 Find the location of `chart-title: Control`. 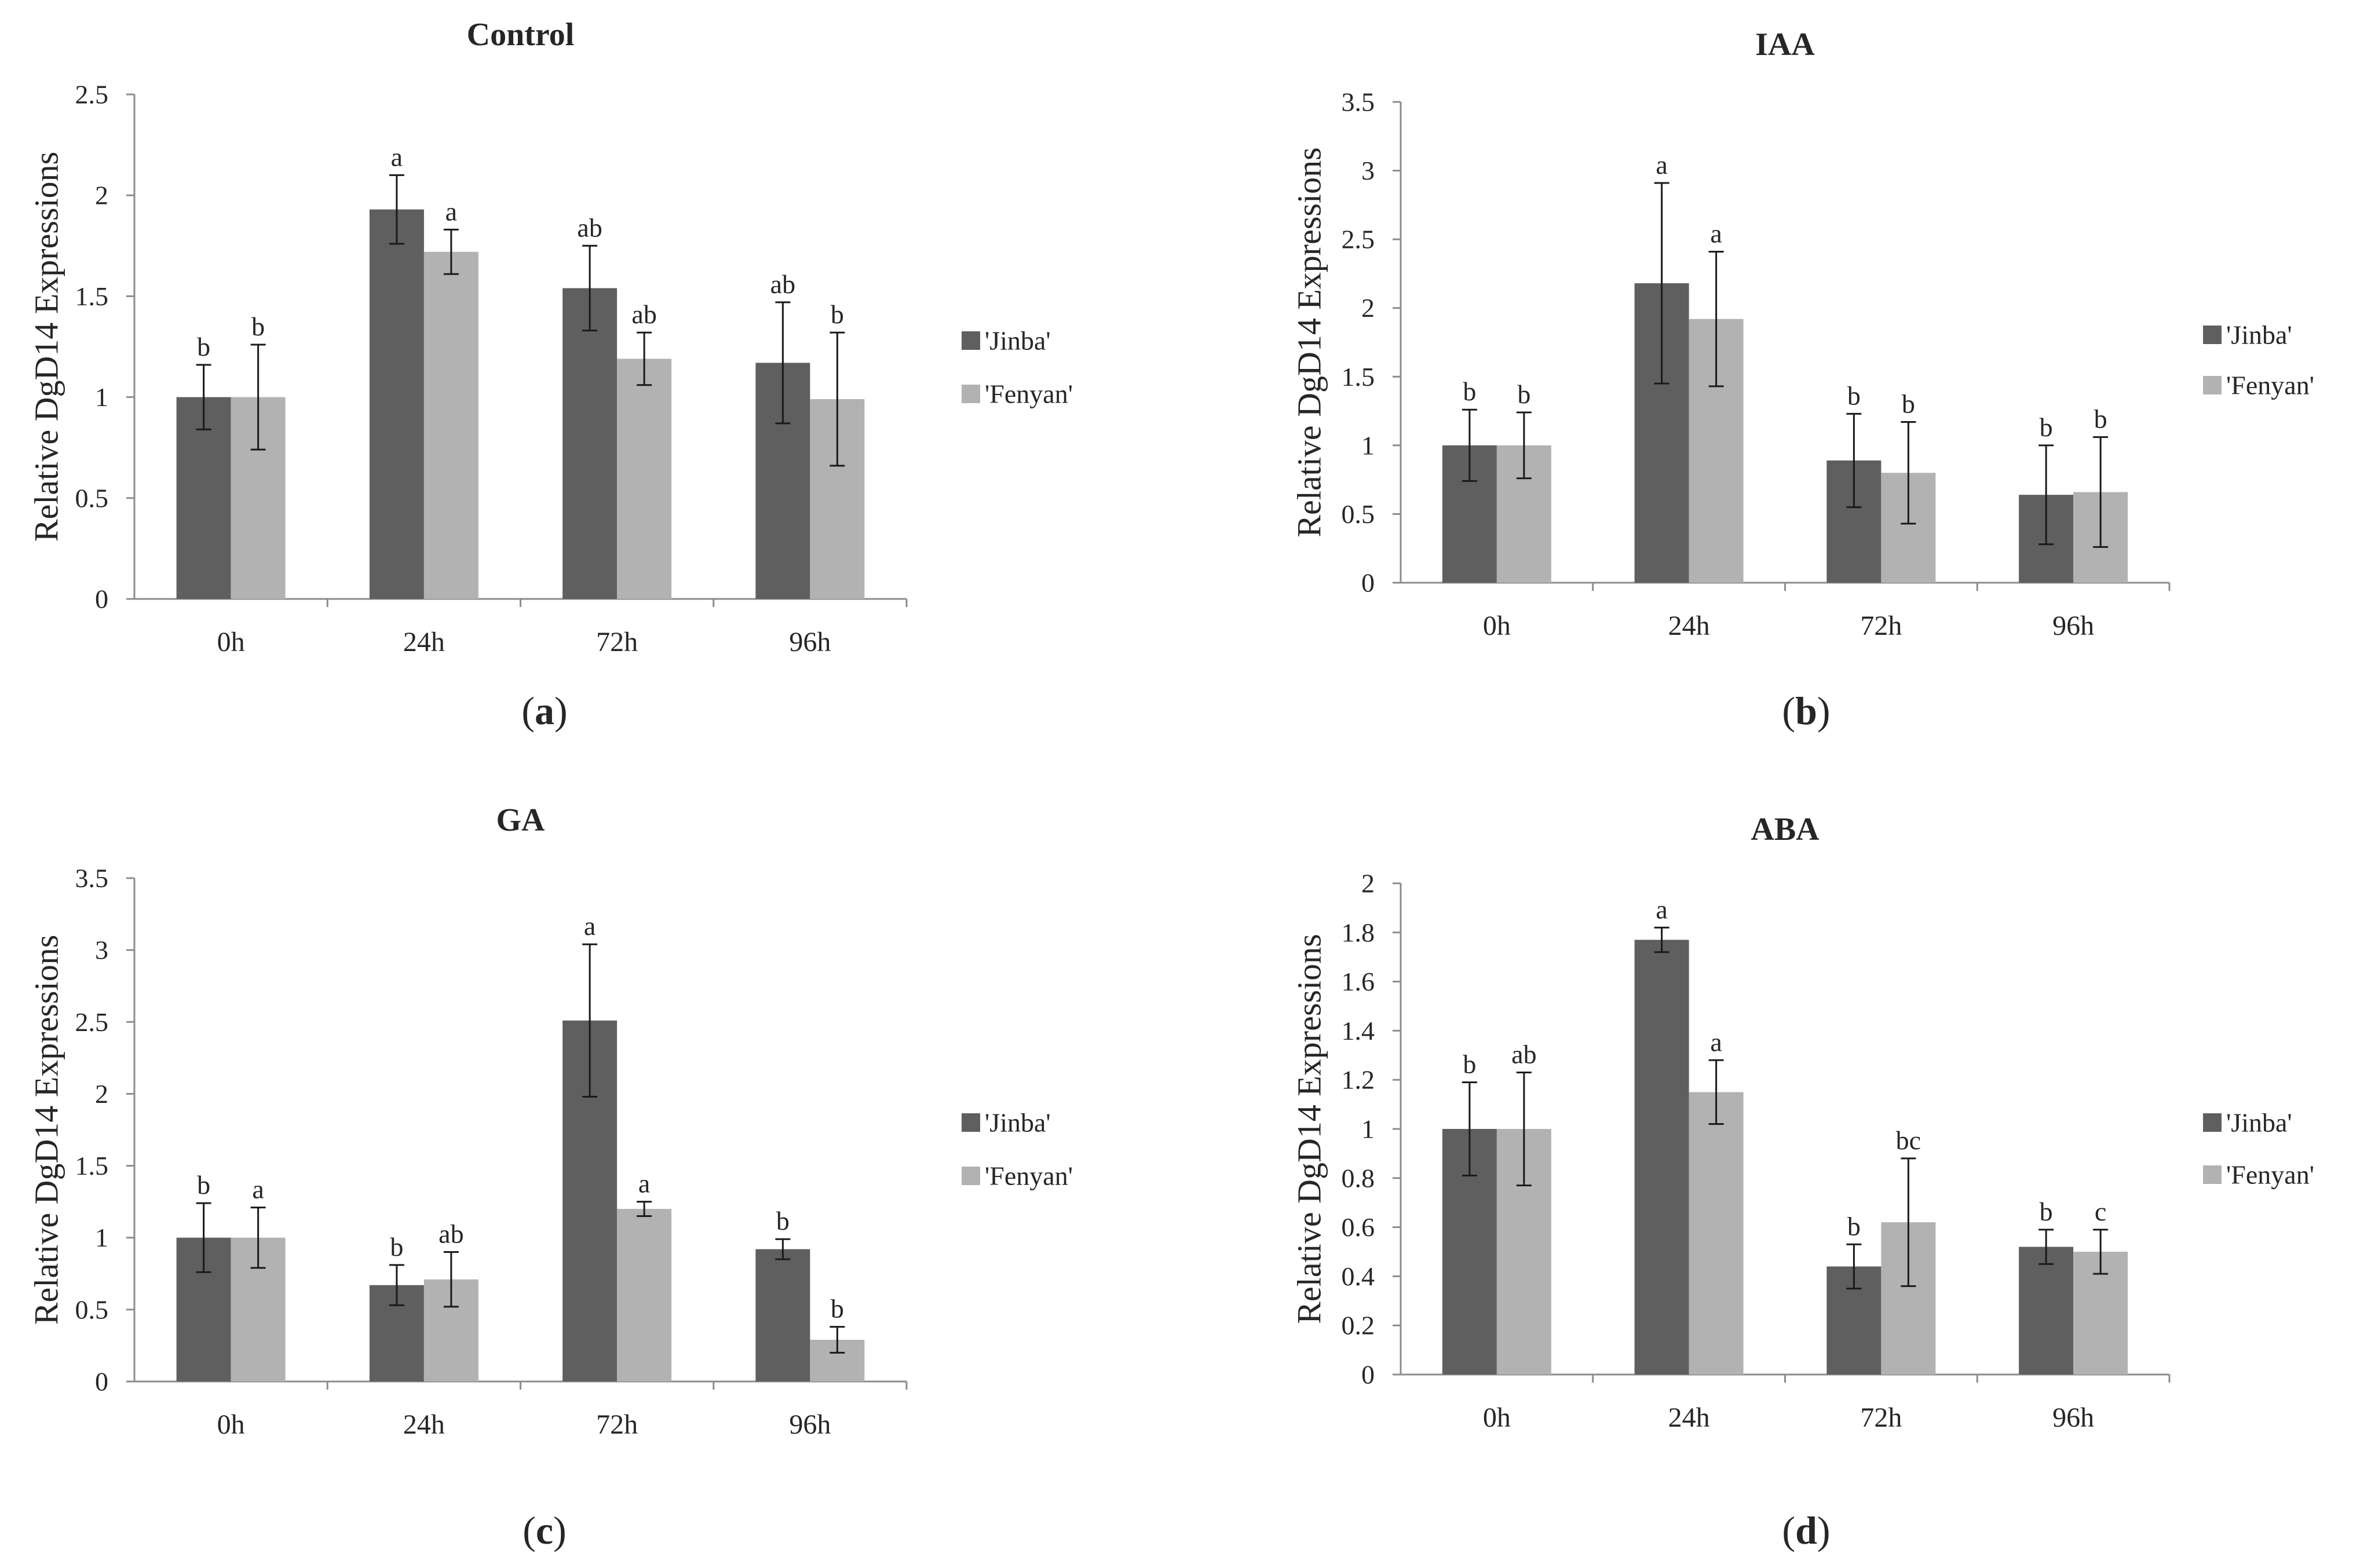

chart-title: Control is located at coordinates (521, 35).